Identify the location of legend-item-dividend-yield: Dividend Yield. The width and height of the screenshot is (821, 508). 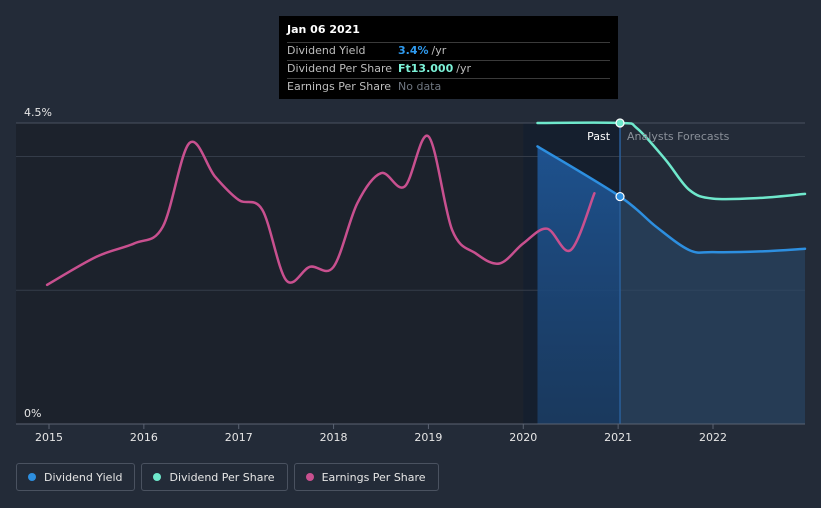
(76, 477).